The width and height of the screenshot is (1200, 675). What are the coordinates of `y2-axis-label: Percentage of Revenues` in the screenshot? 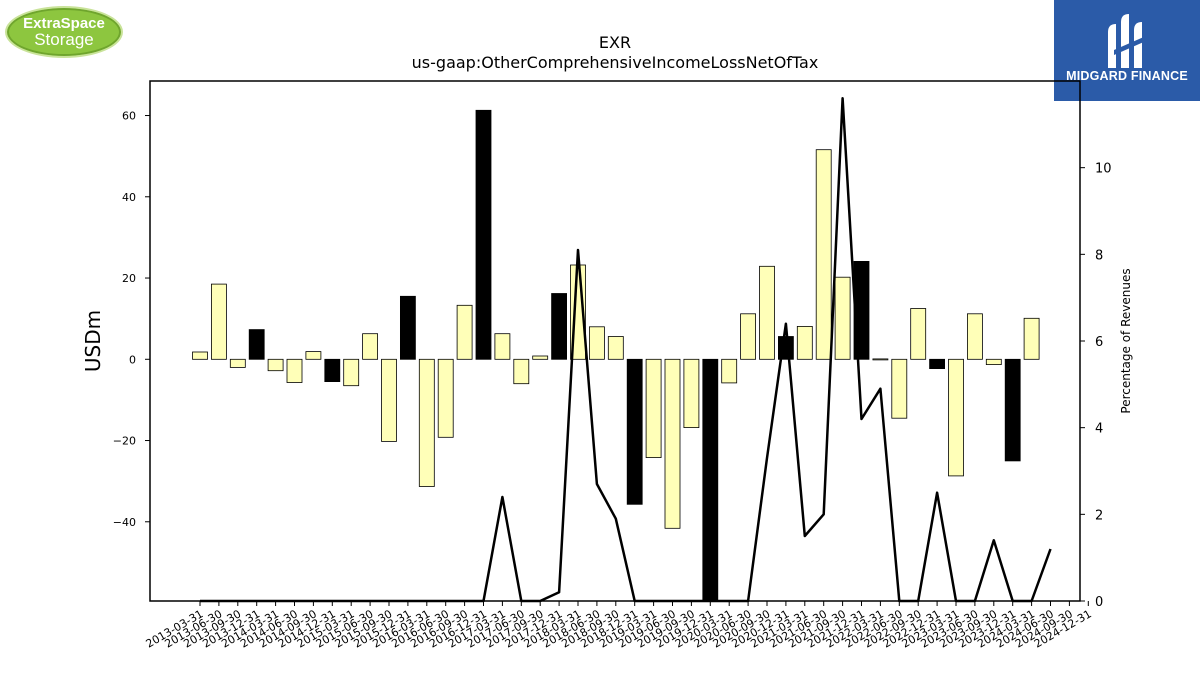 It's located at (1126, 340).